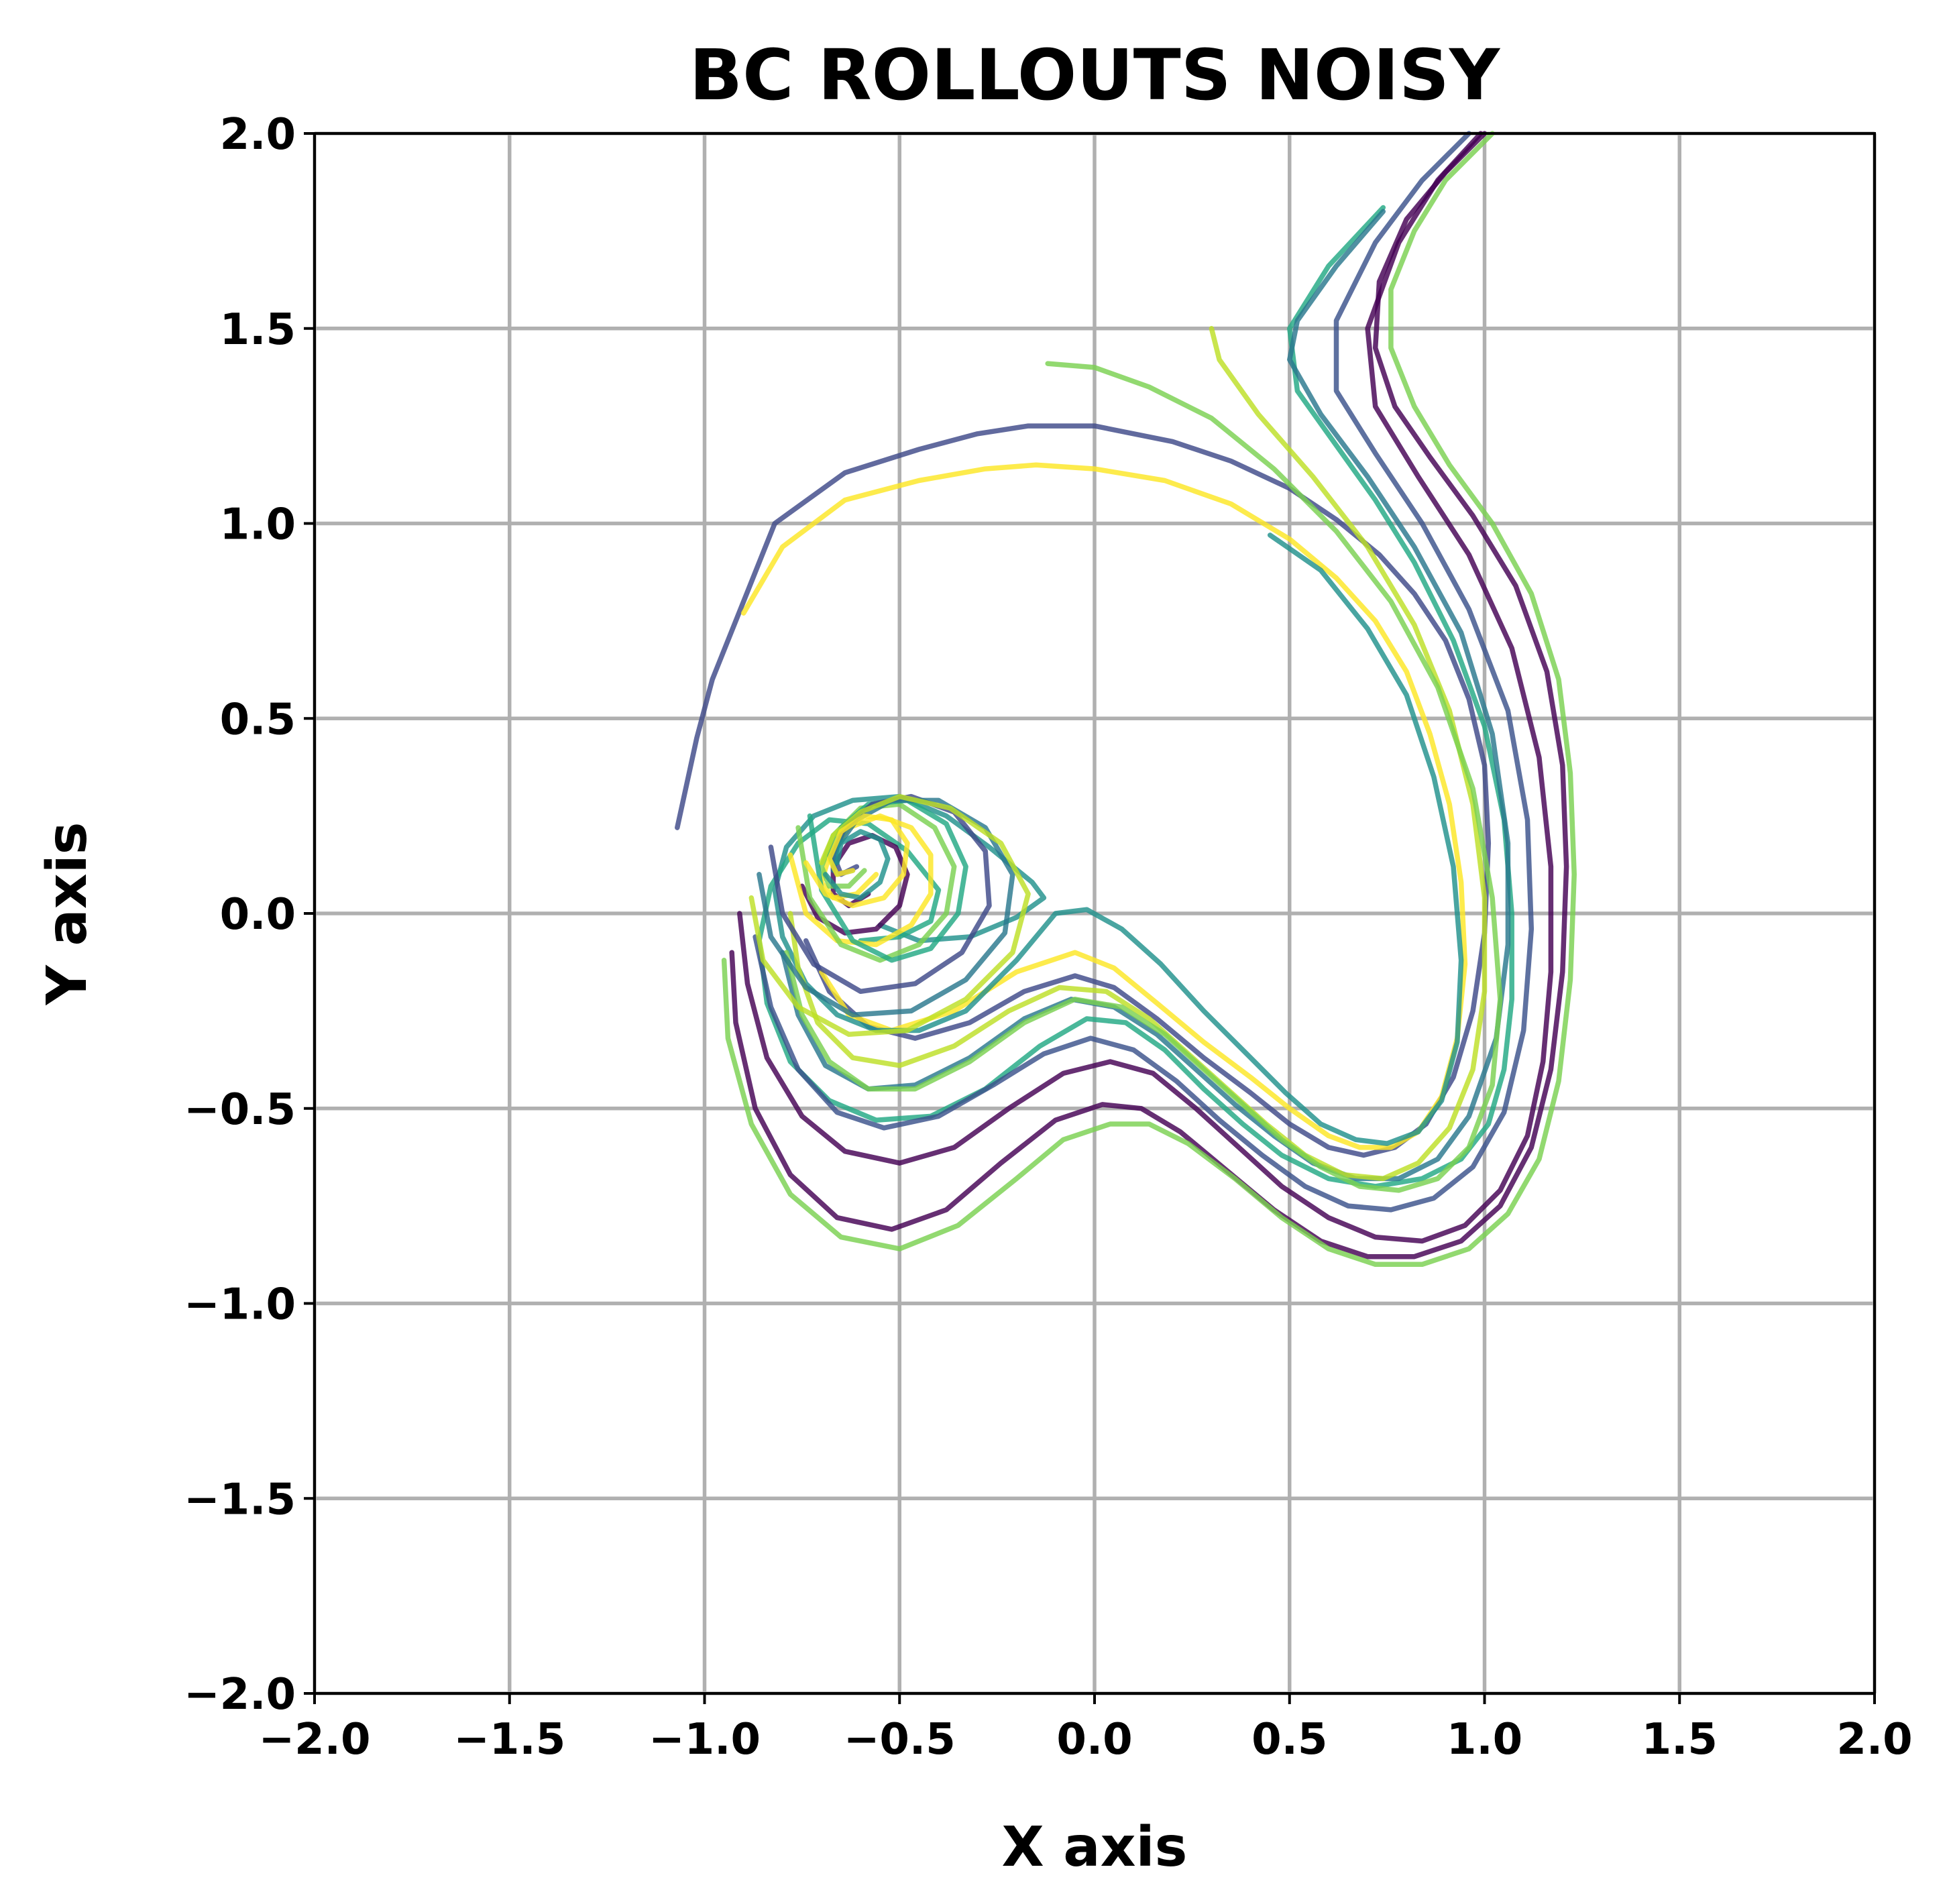 The height and width of the screenshot is (1904, 1951). I want to click on y-tick-label: 0.5, so click(258, 719).